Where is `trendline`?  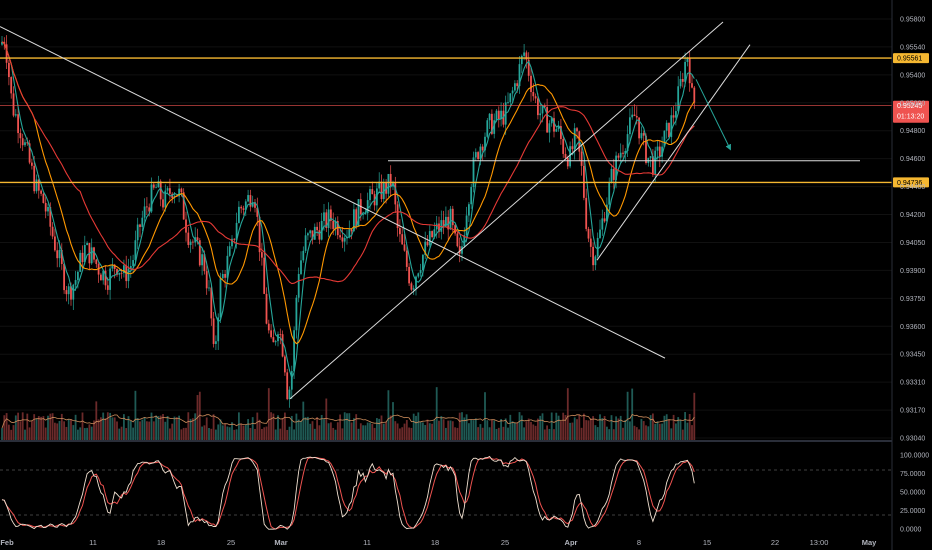
trendline is located at coordinates (673, 152).